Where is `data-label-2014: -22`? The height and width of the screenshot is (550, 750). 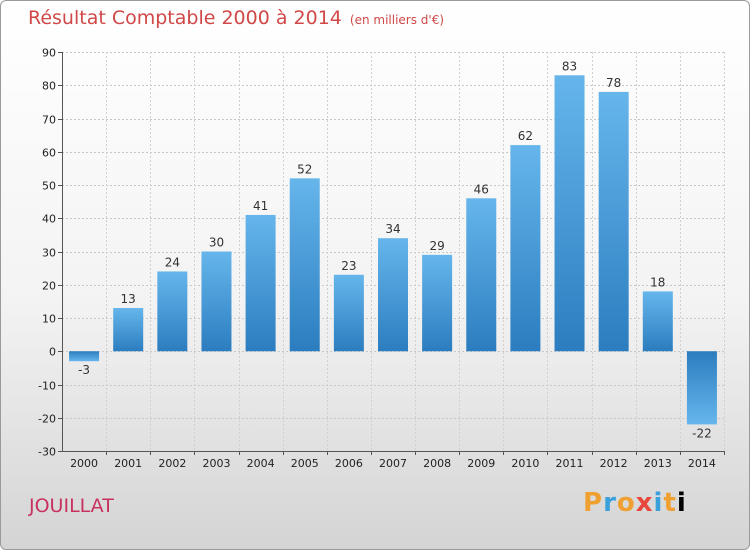
data-label-2014: -22 is located at coordinates (702, 433).